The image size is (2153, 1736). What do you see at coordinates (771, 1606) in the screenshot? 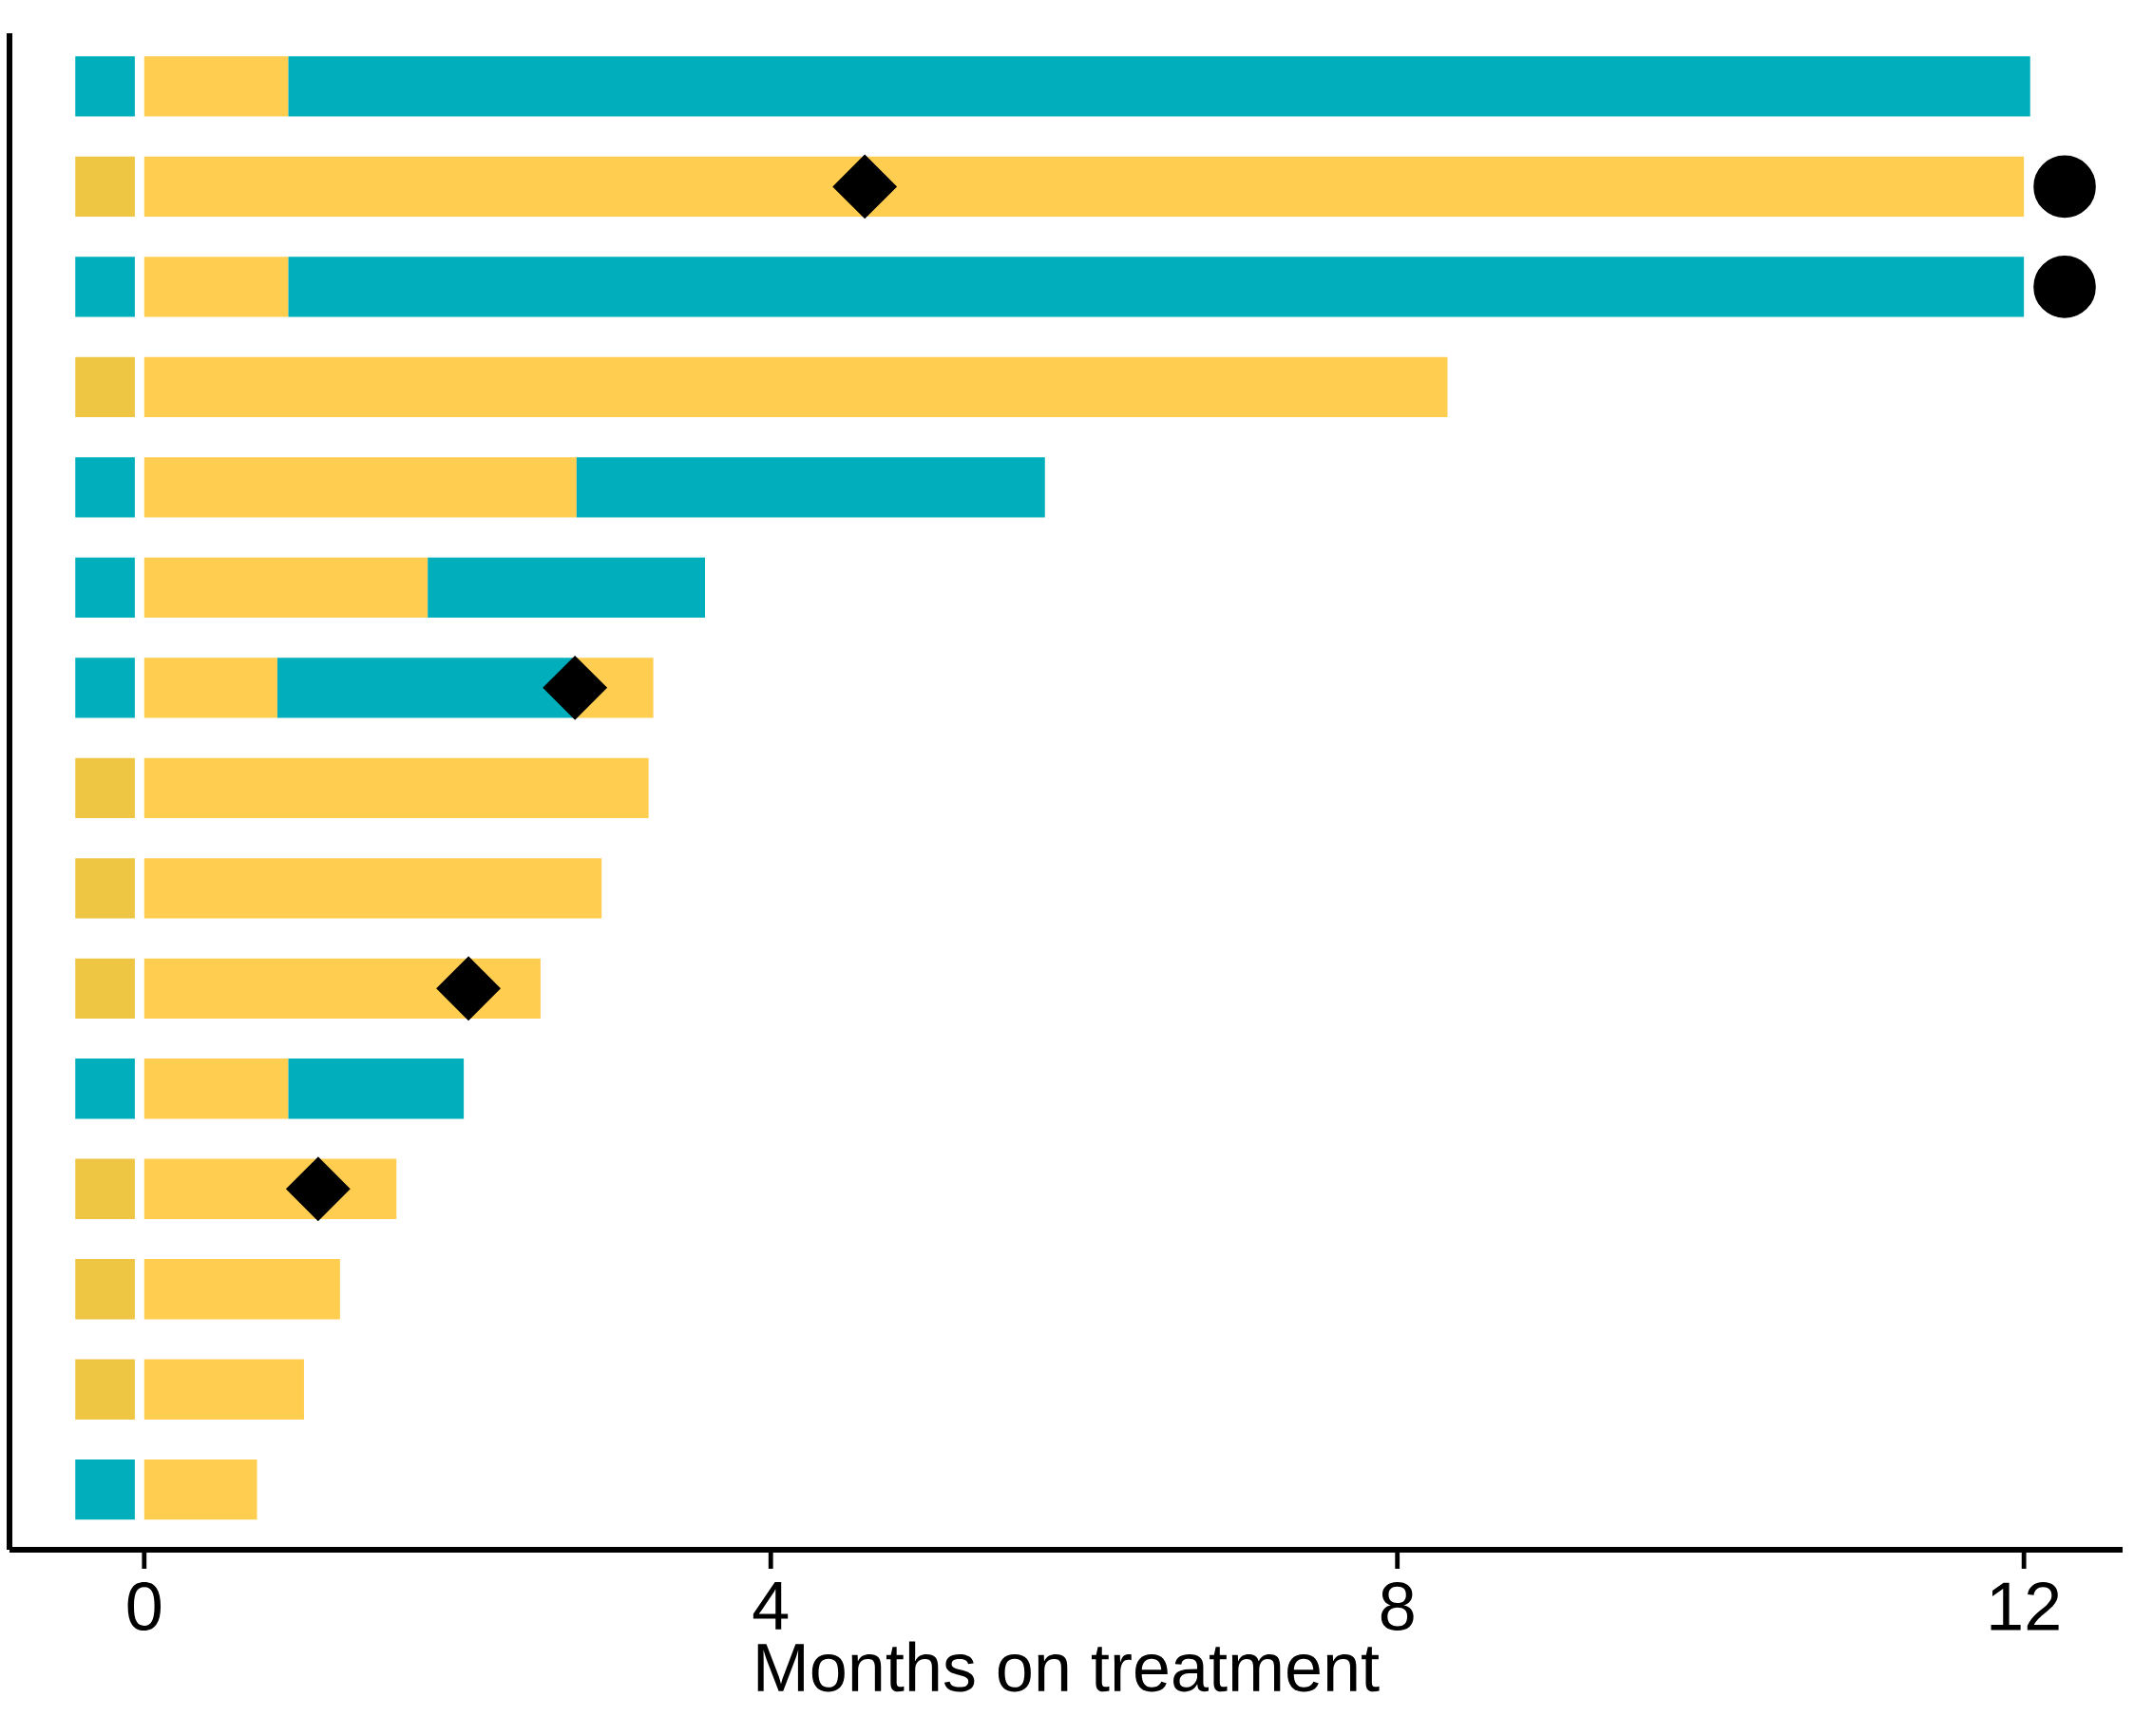
I see `x-tick-label: 4` at bounding box center [771, 1606].